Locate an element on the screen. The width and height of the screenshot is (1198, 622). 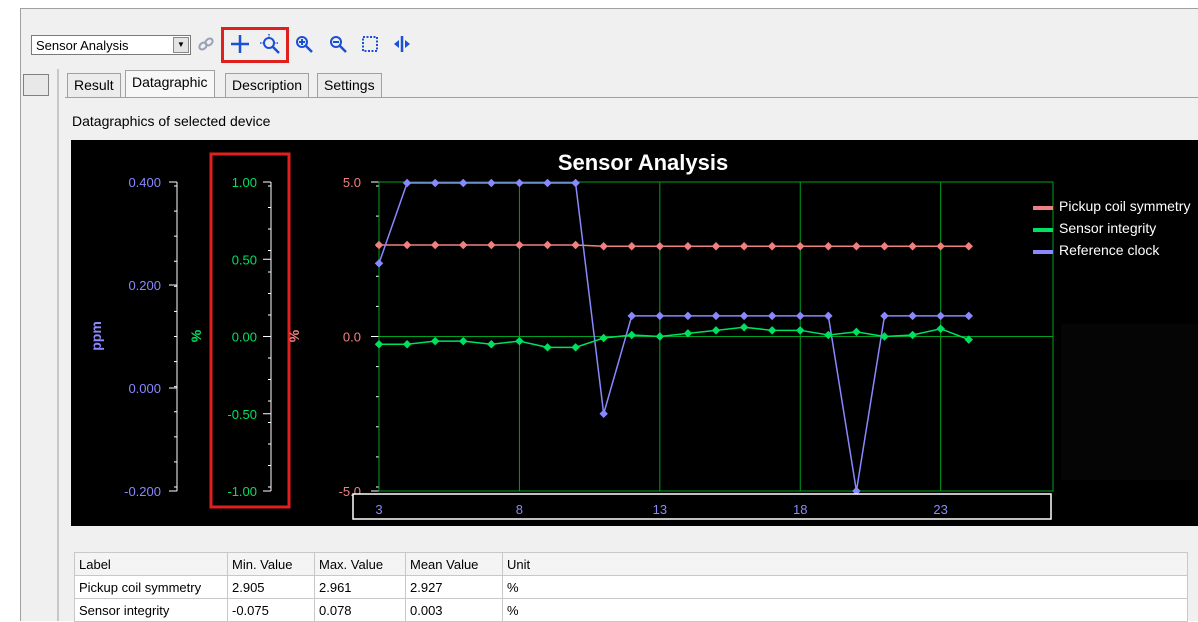
cell-mean: 0.003 is located at coordinates (454, 610).